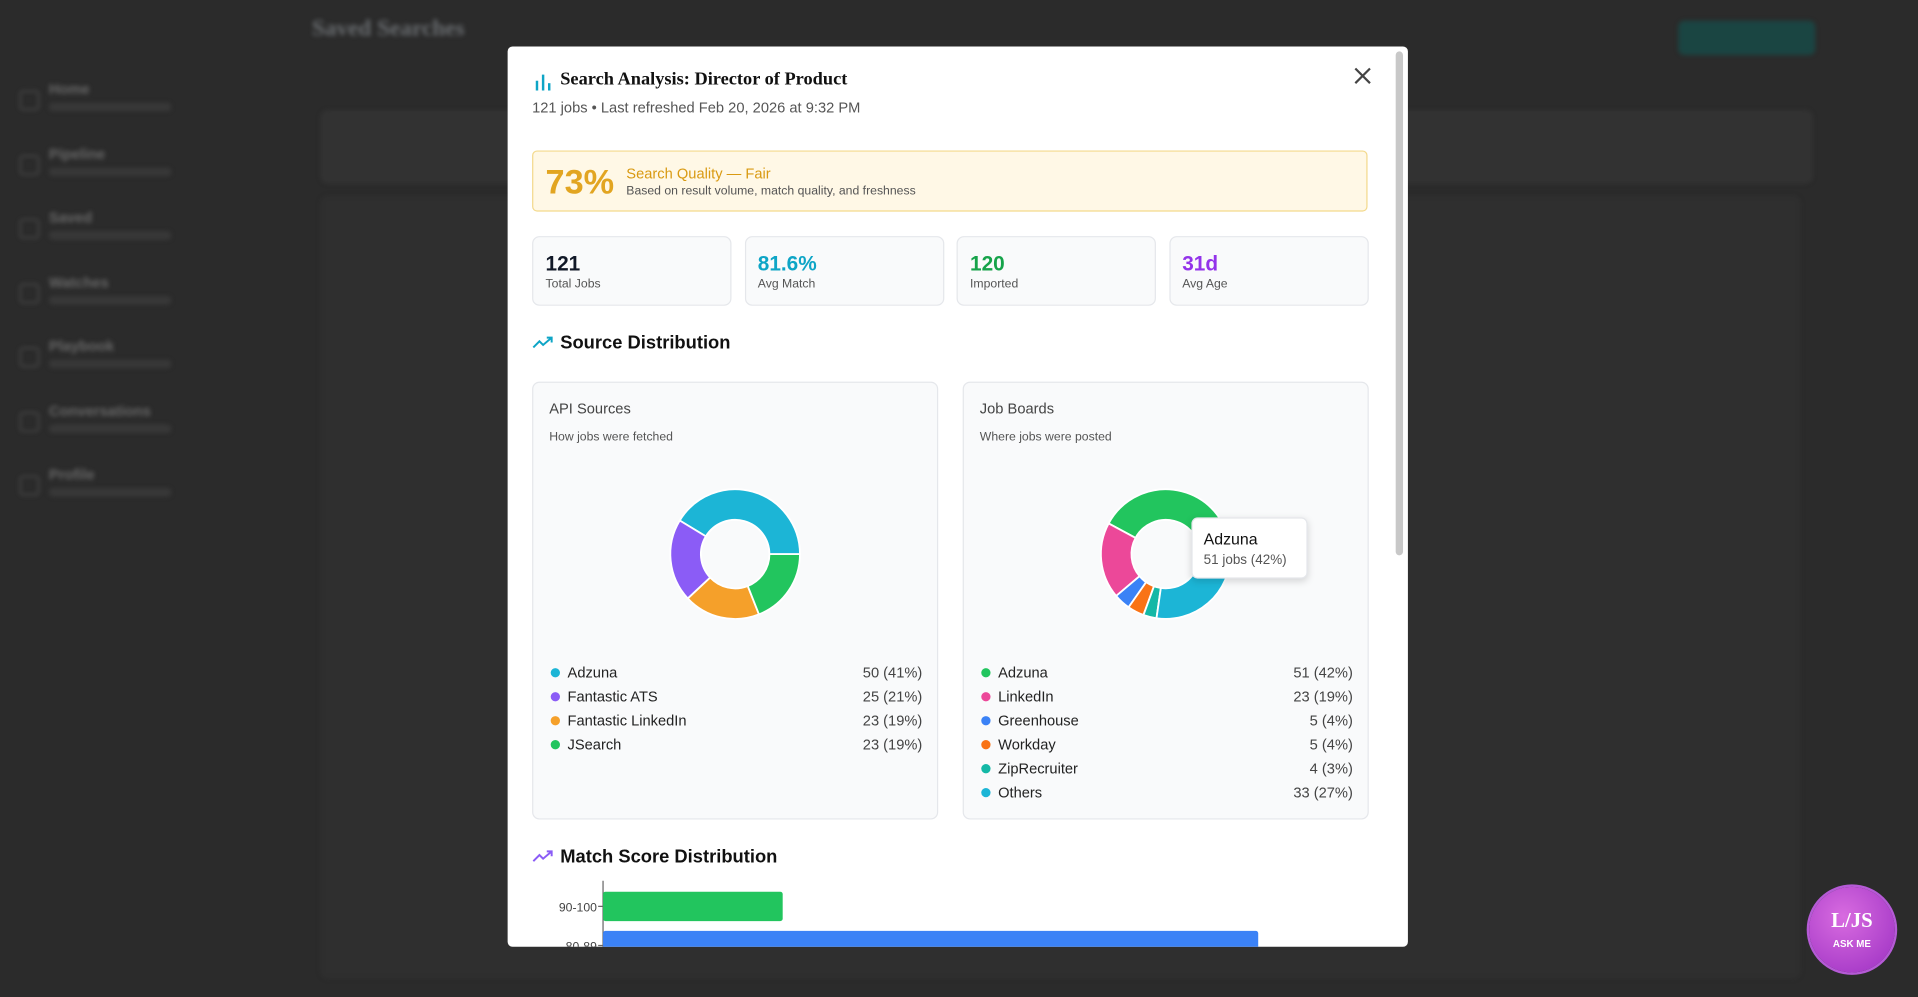 This screenshot has height=997, width=1918. I want to click on legend-label: Fantastic ATS, so click(613, 698).